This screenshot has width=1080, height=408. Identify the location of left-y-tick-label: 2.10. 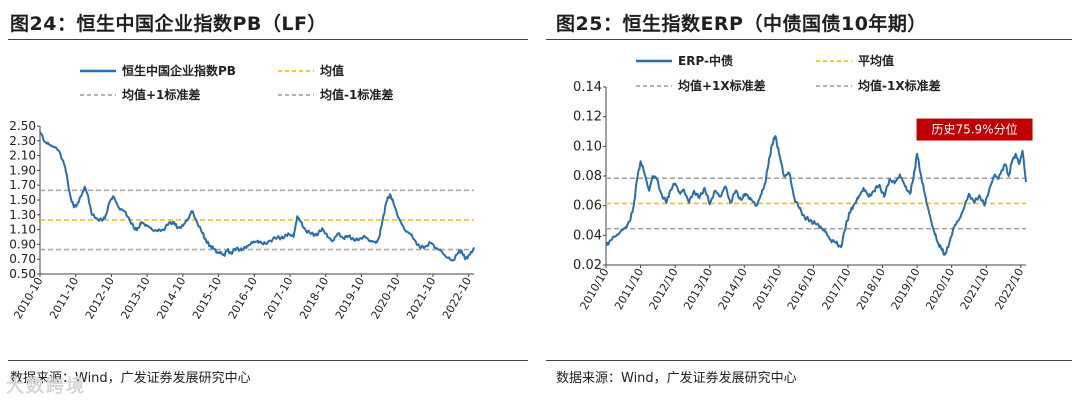
(22, 156).